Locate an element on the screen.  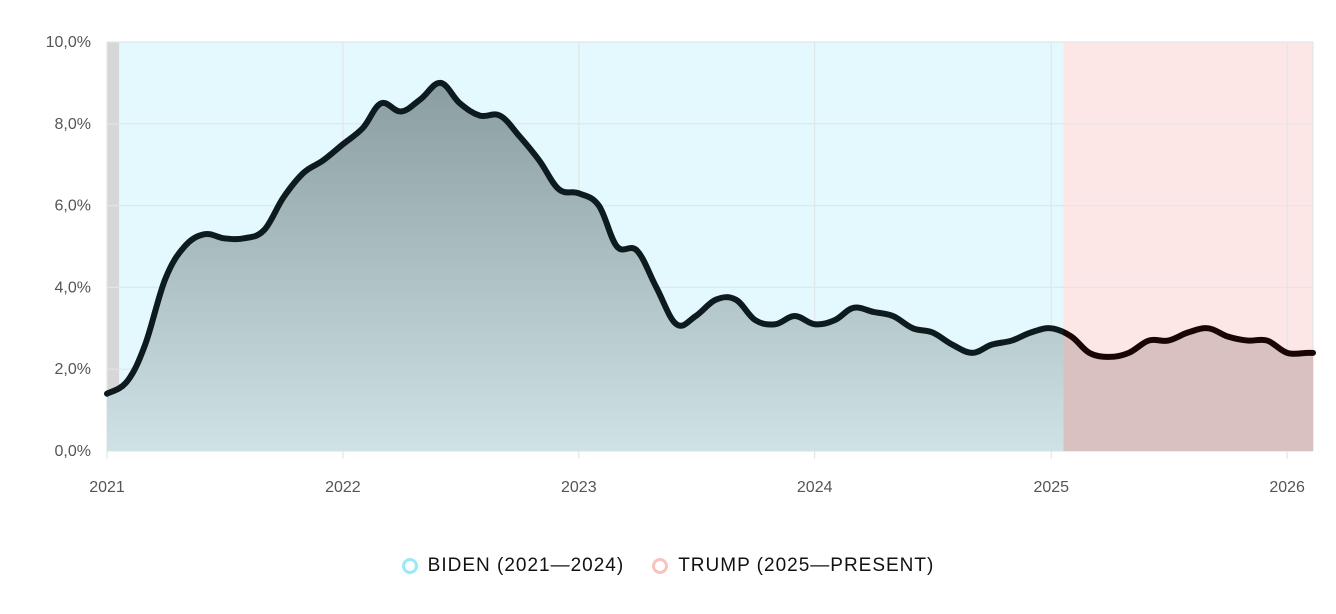
legend-label-trump: TRUMP (2025—PRESENT) is located at coordinates (806, 565).